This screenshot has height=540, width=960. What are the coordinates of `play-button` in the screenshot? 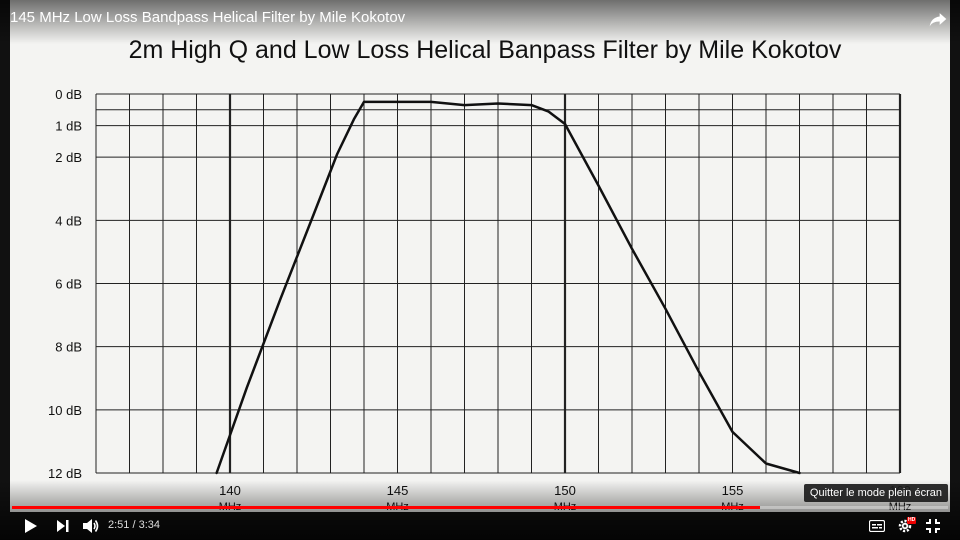 It's located at (31, 526).